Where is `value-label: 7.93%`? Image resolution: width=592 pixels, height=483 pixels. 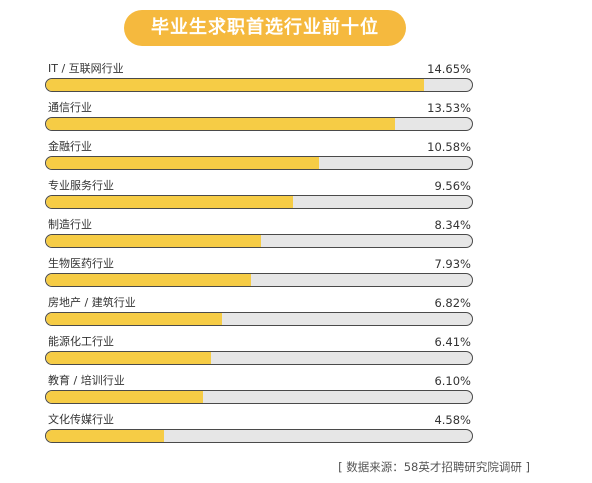 value-label: 7.93% is located at coordinates (452, 264).